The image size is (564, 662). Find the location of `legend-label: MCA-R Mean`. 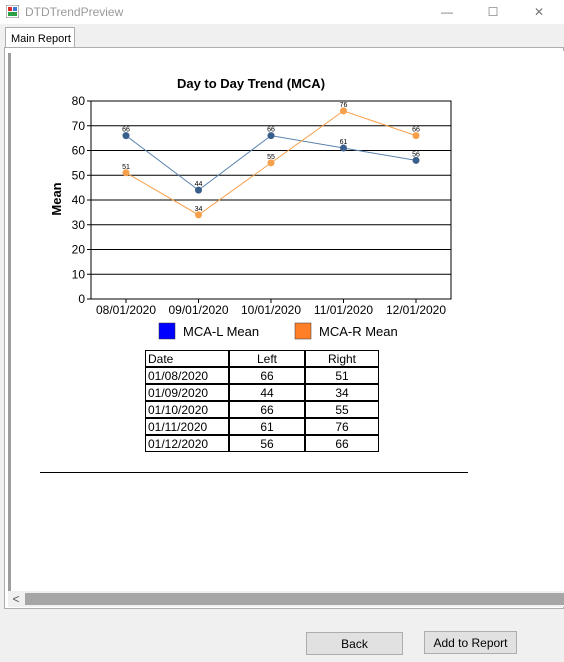

legend-label: MCA-R Mean is located at coordinates (358, 331).